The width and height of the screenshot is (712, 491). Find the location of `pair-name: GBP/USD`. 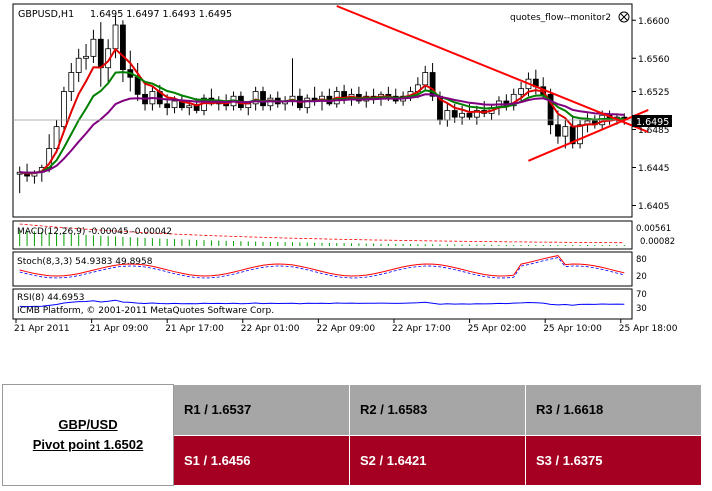

pair-name: GBP/USD is located at coordinates (88, 424).